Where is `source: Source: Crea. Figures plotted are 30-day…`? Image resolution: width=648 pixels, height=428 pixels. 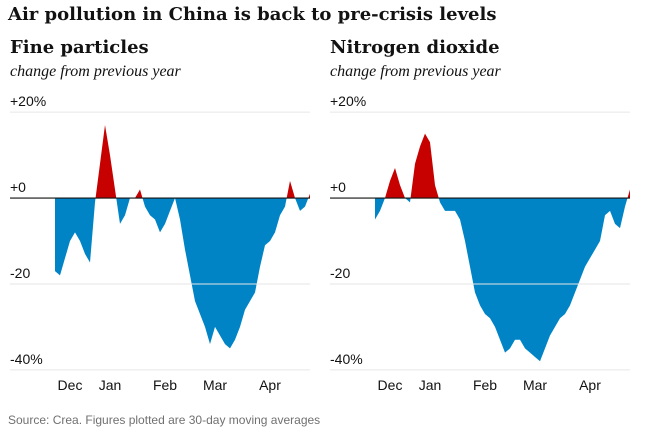
source: Source: Crea. Figures plotted are 30-day… is located at coordinates (164, 420).